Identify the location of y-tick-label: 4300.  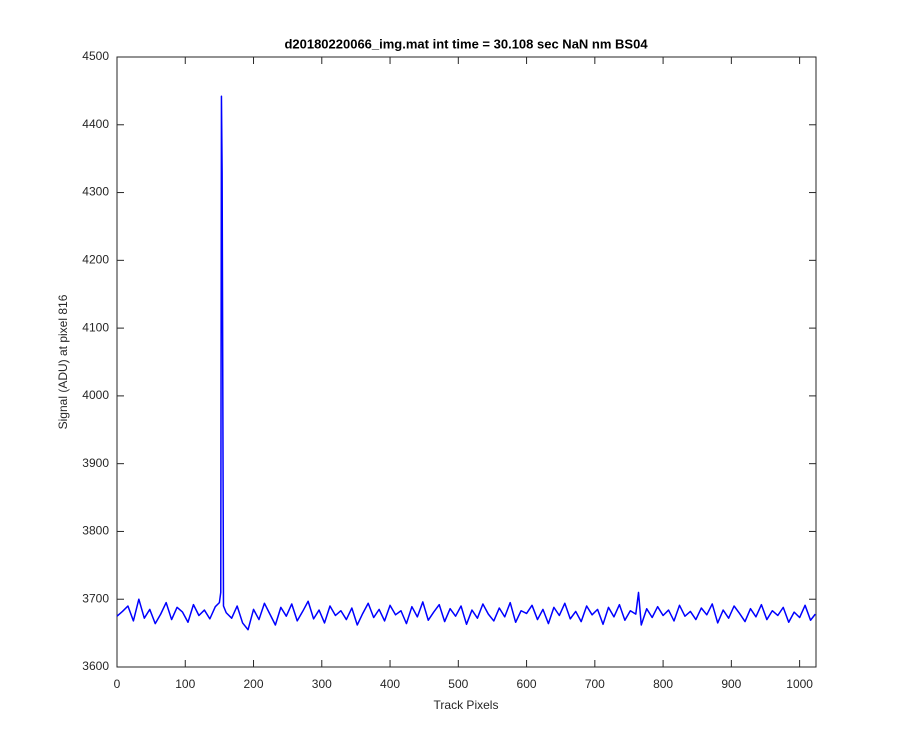
(95, 192).